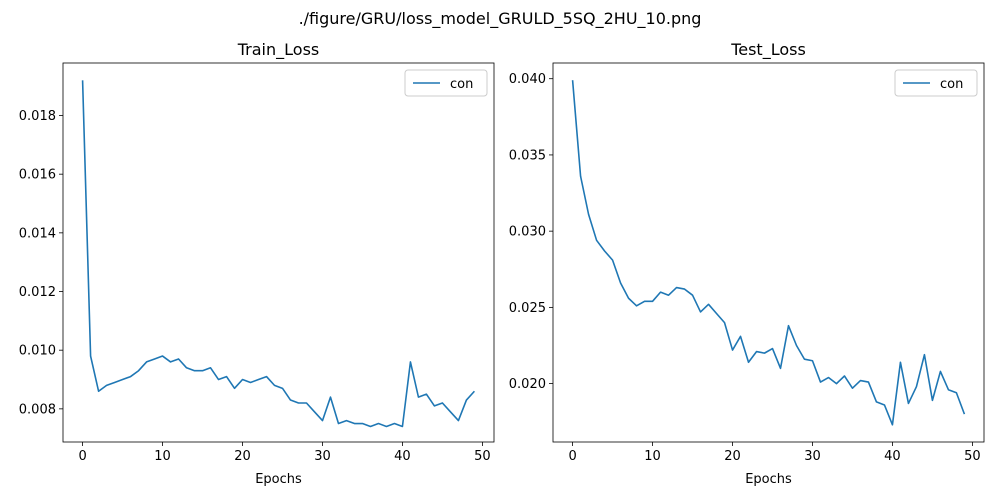  What do you see at coordinates (37, 175) in the screenshot?
I see `y-tick-label: 0.016` at bounding box center [37, 175].